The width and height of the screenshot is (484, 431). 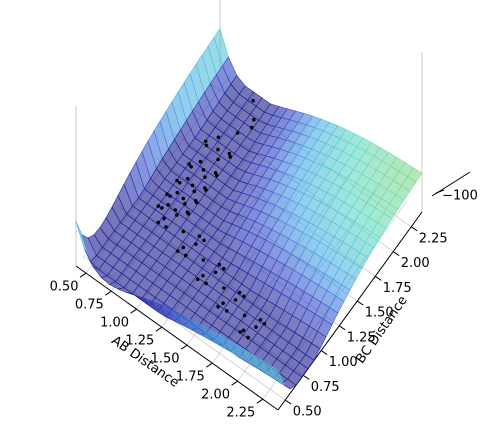 What do you see at coordinates (379, 313) in the screenshot?
I see `y-tick-label: 1.50` at bounding box center [379, 313].